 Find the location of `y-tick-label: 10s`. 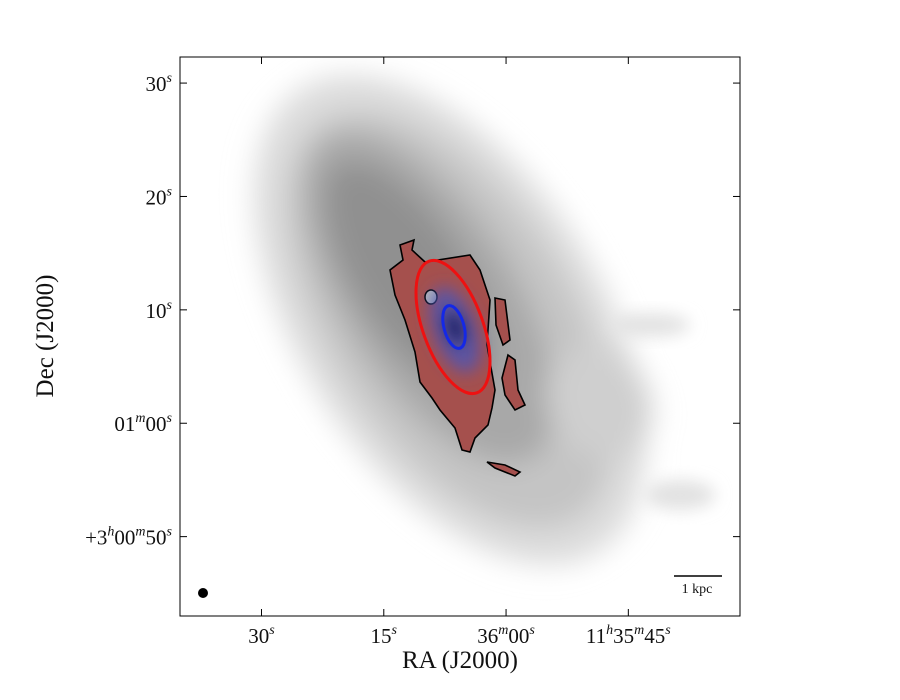

y-tick-label: 10s is located at coordinates (159, 310).